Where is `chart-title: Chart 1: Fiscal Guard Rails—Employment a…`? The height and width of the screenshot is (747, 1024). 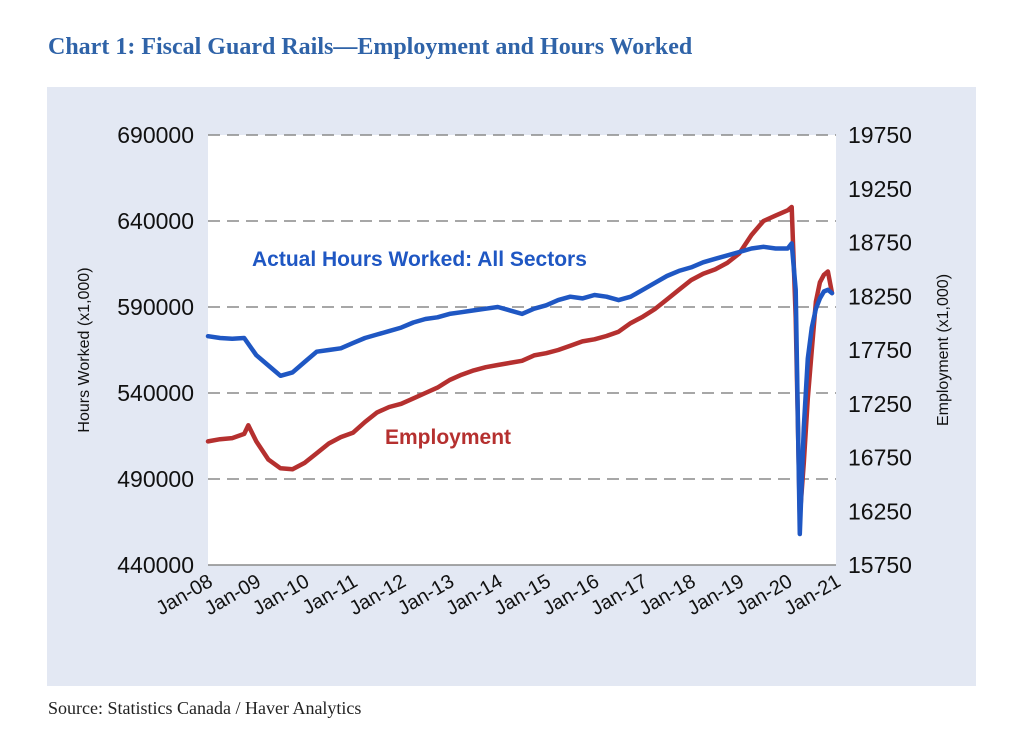
chart-title: Chart 1: Fiscal Guard Rails—Employment a… is located at coordinates (370, 47).